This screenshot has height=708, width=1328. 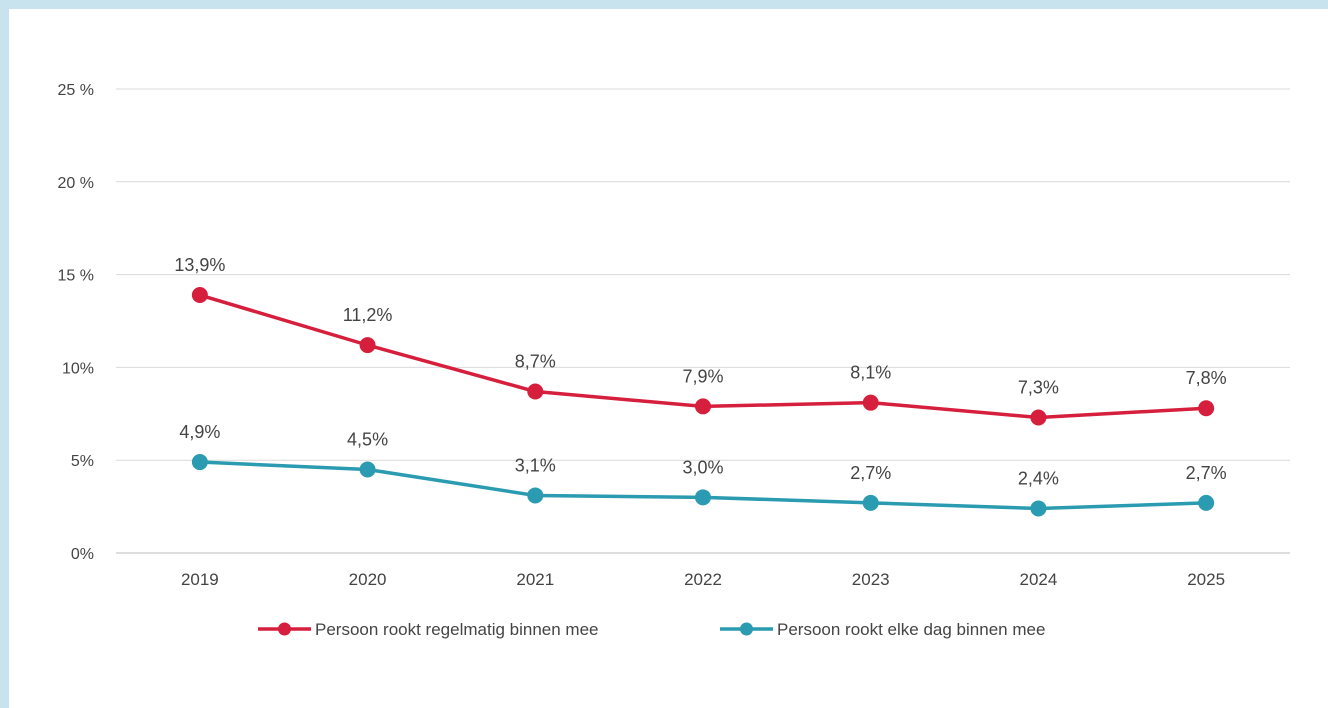 What do you see at coordinates (911, 629) in the screenshot?
I see `legend-label: Persoon rookt elke dag binnen mee` at bounding box center [911, 629].